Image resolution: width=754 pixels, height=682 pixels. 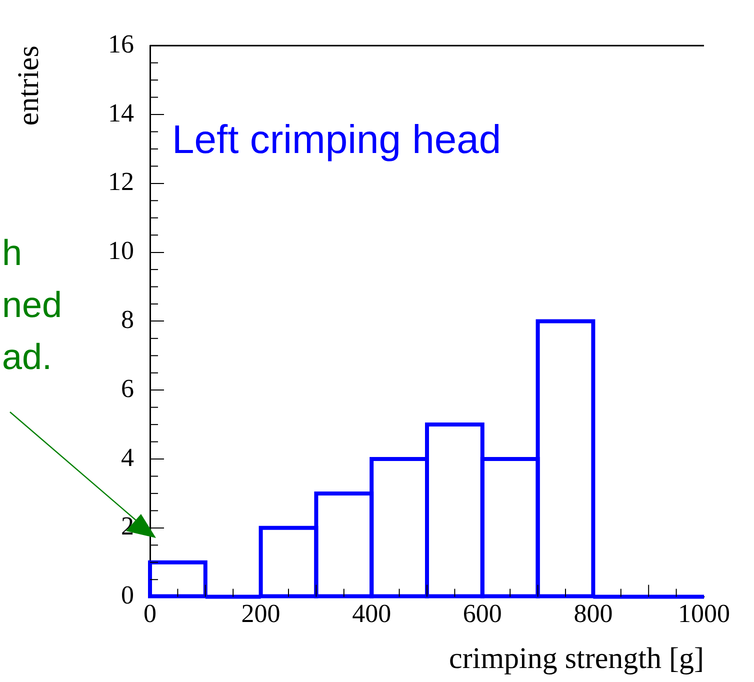 What do you see at coordinates (127, 595) in the screenshot?
I see `y-tick-label: 0` at bounding box center [127, 595].